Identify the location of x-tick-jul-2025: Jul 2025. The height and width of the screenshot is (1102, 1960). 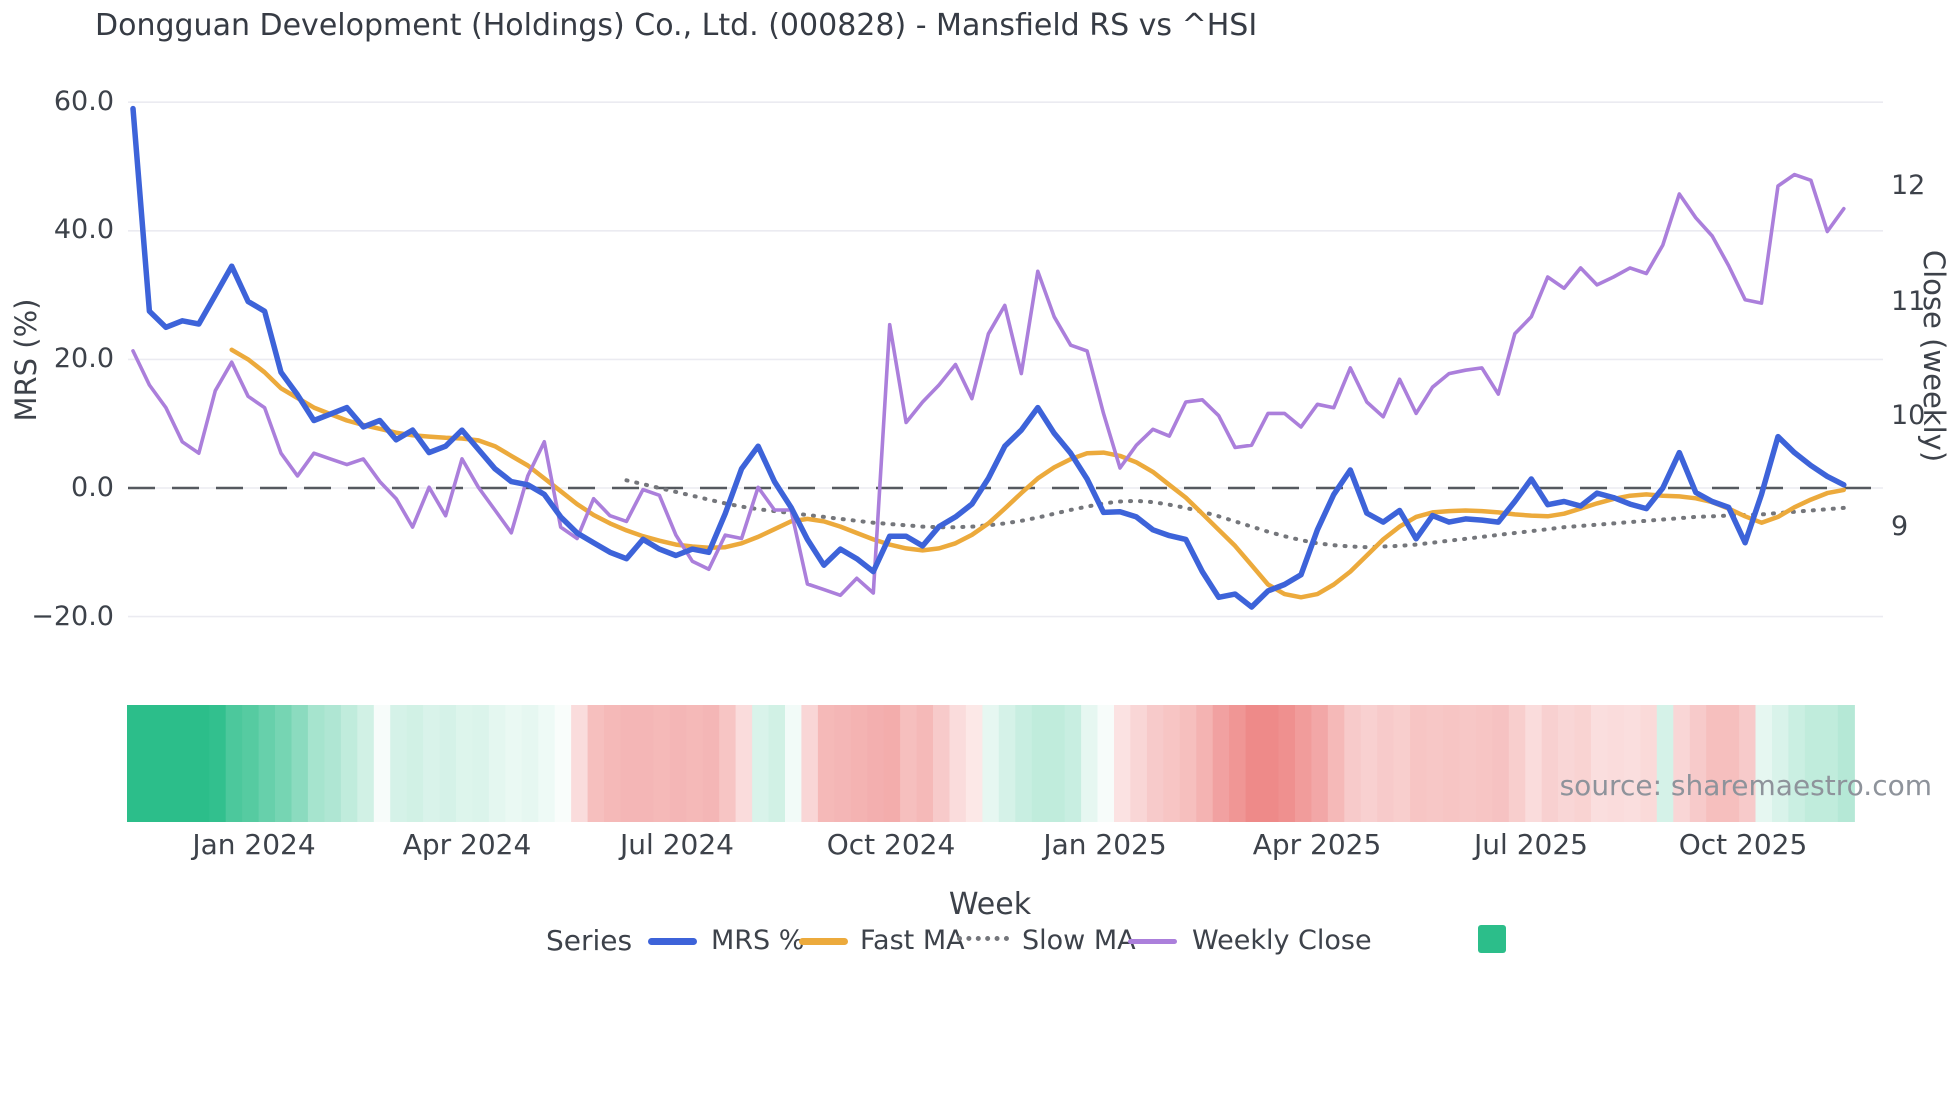
(1531, 844).